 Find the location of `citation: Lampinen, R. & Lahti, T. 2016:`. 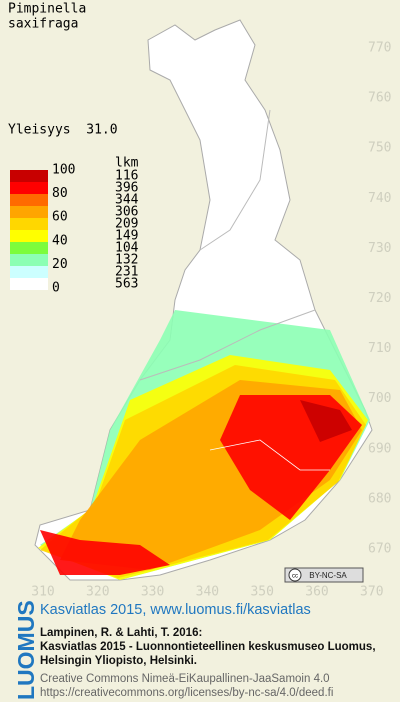

citation: Lampinen, R. & Lahti, T. 2016: is located at coordinates (121, 633).